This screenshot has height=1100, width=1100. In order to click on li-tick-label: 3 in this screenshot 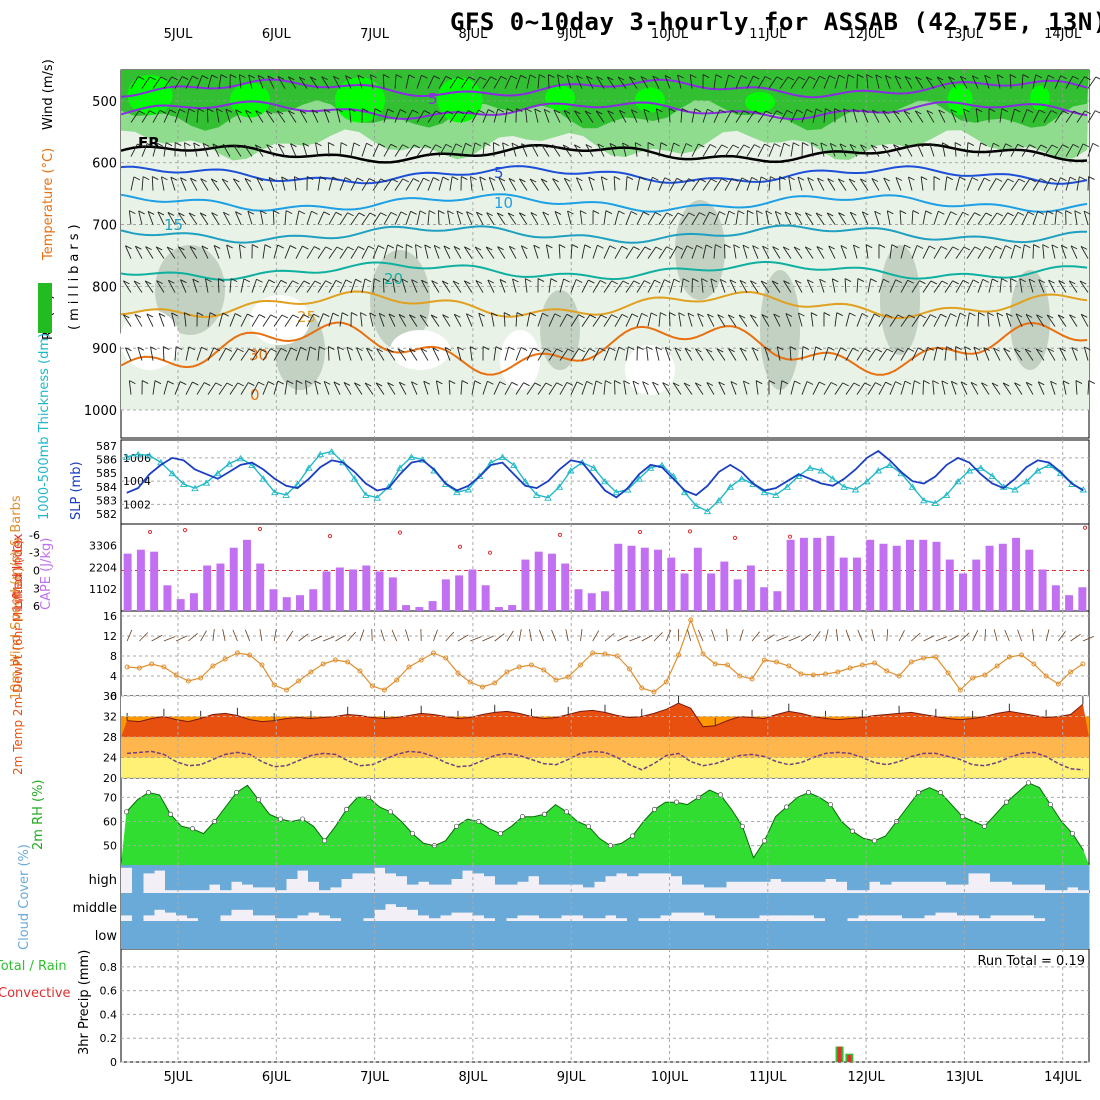, I will do `click(36, 588)`.